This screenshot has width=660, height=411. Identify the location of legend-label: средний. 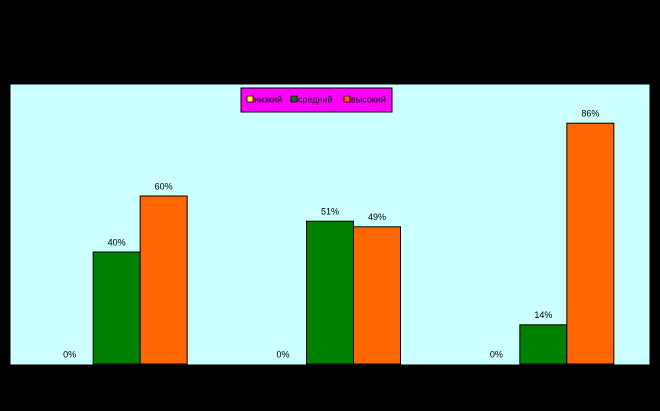
(315, 99).